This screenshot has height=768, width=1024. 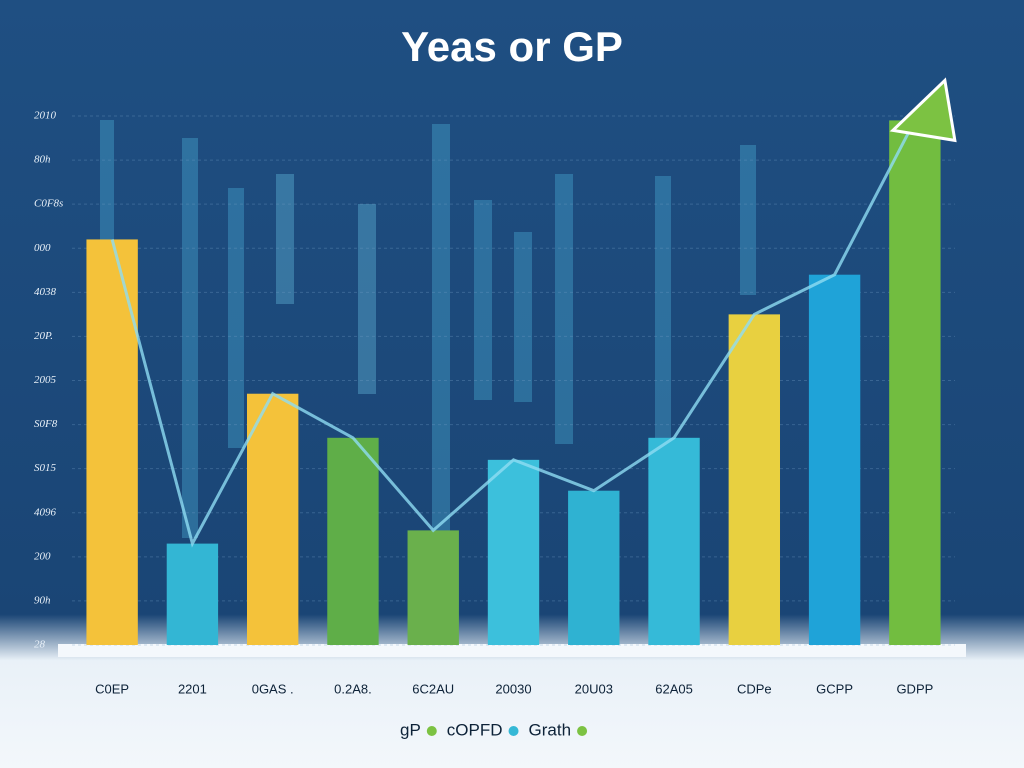 I want to click on legend-label: Grath, so click(x=550, y=729).